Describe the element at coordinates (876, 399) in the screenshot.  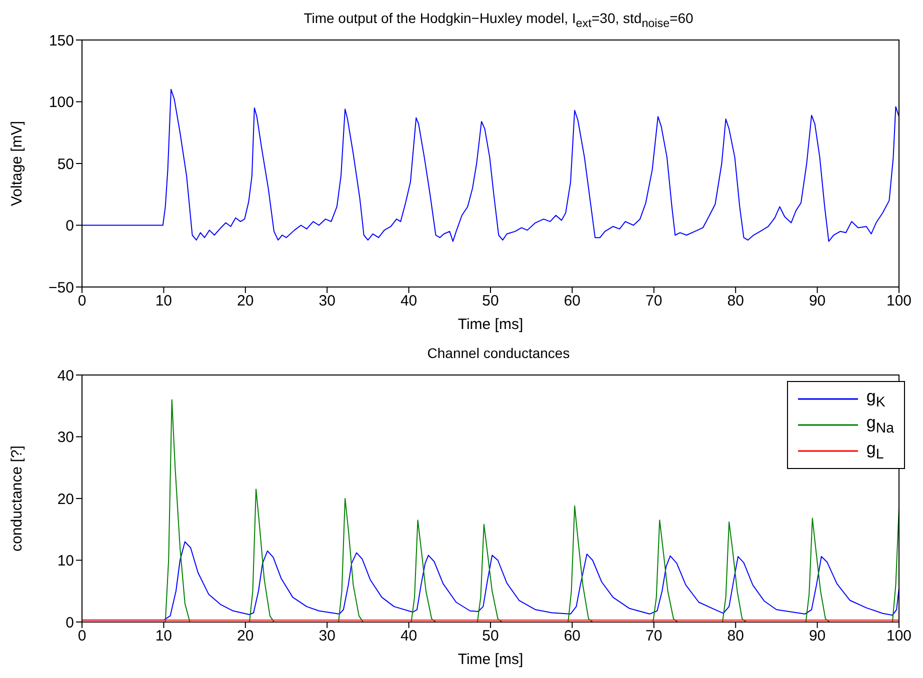
I see `legend-label: g$_{K}$` at that location.